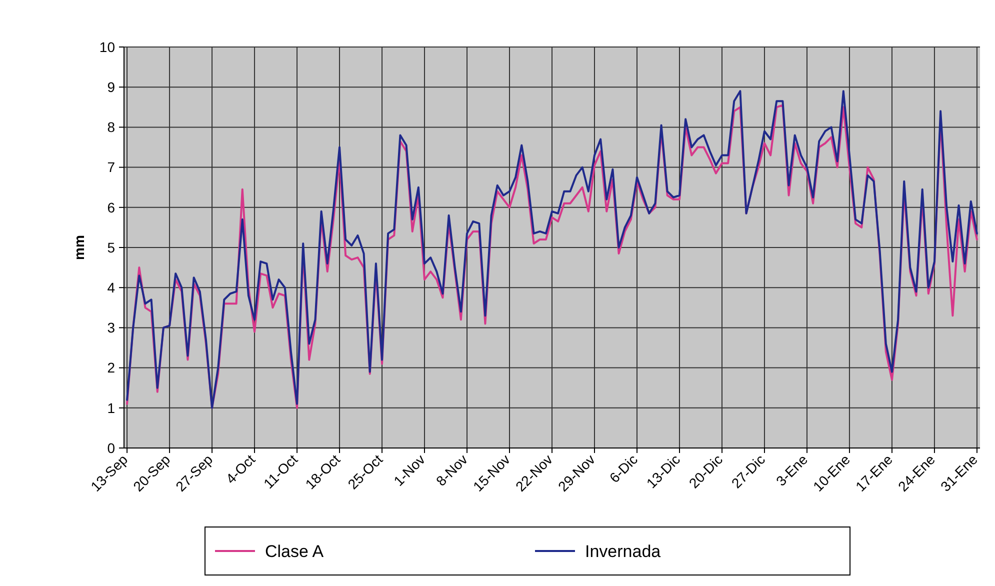 The image size is (995, 586). Describe the element at coordinates (111, 167) in the screenshot. I see `y-tick-label: 7` at that location.